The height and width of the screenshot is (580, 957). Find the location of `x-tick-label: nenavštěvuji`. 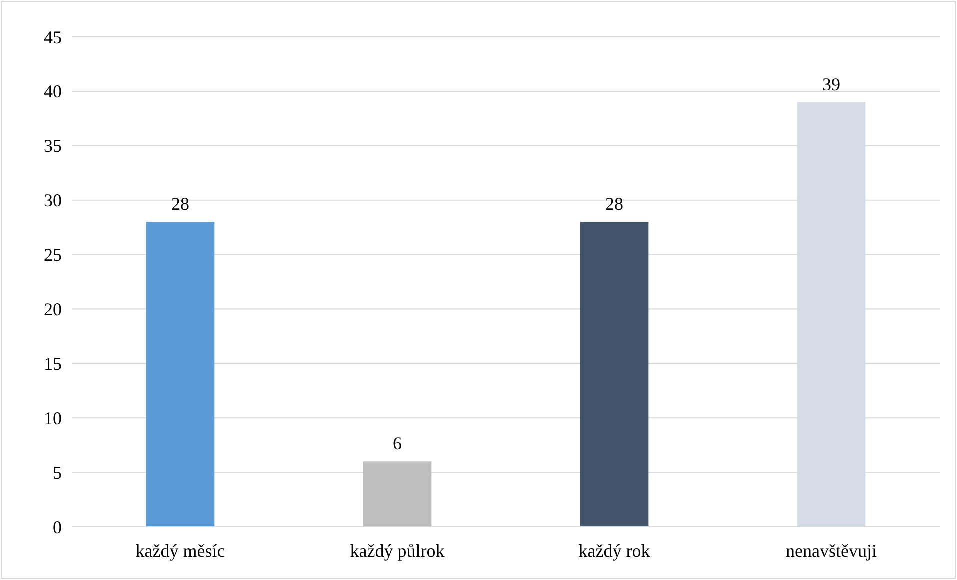

x-tick-label: nenavštěvuji is located at coordinates (831, 551).